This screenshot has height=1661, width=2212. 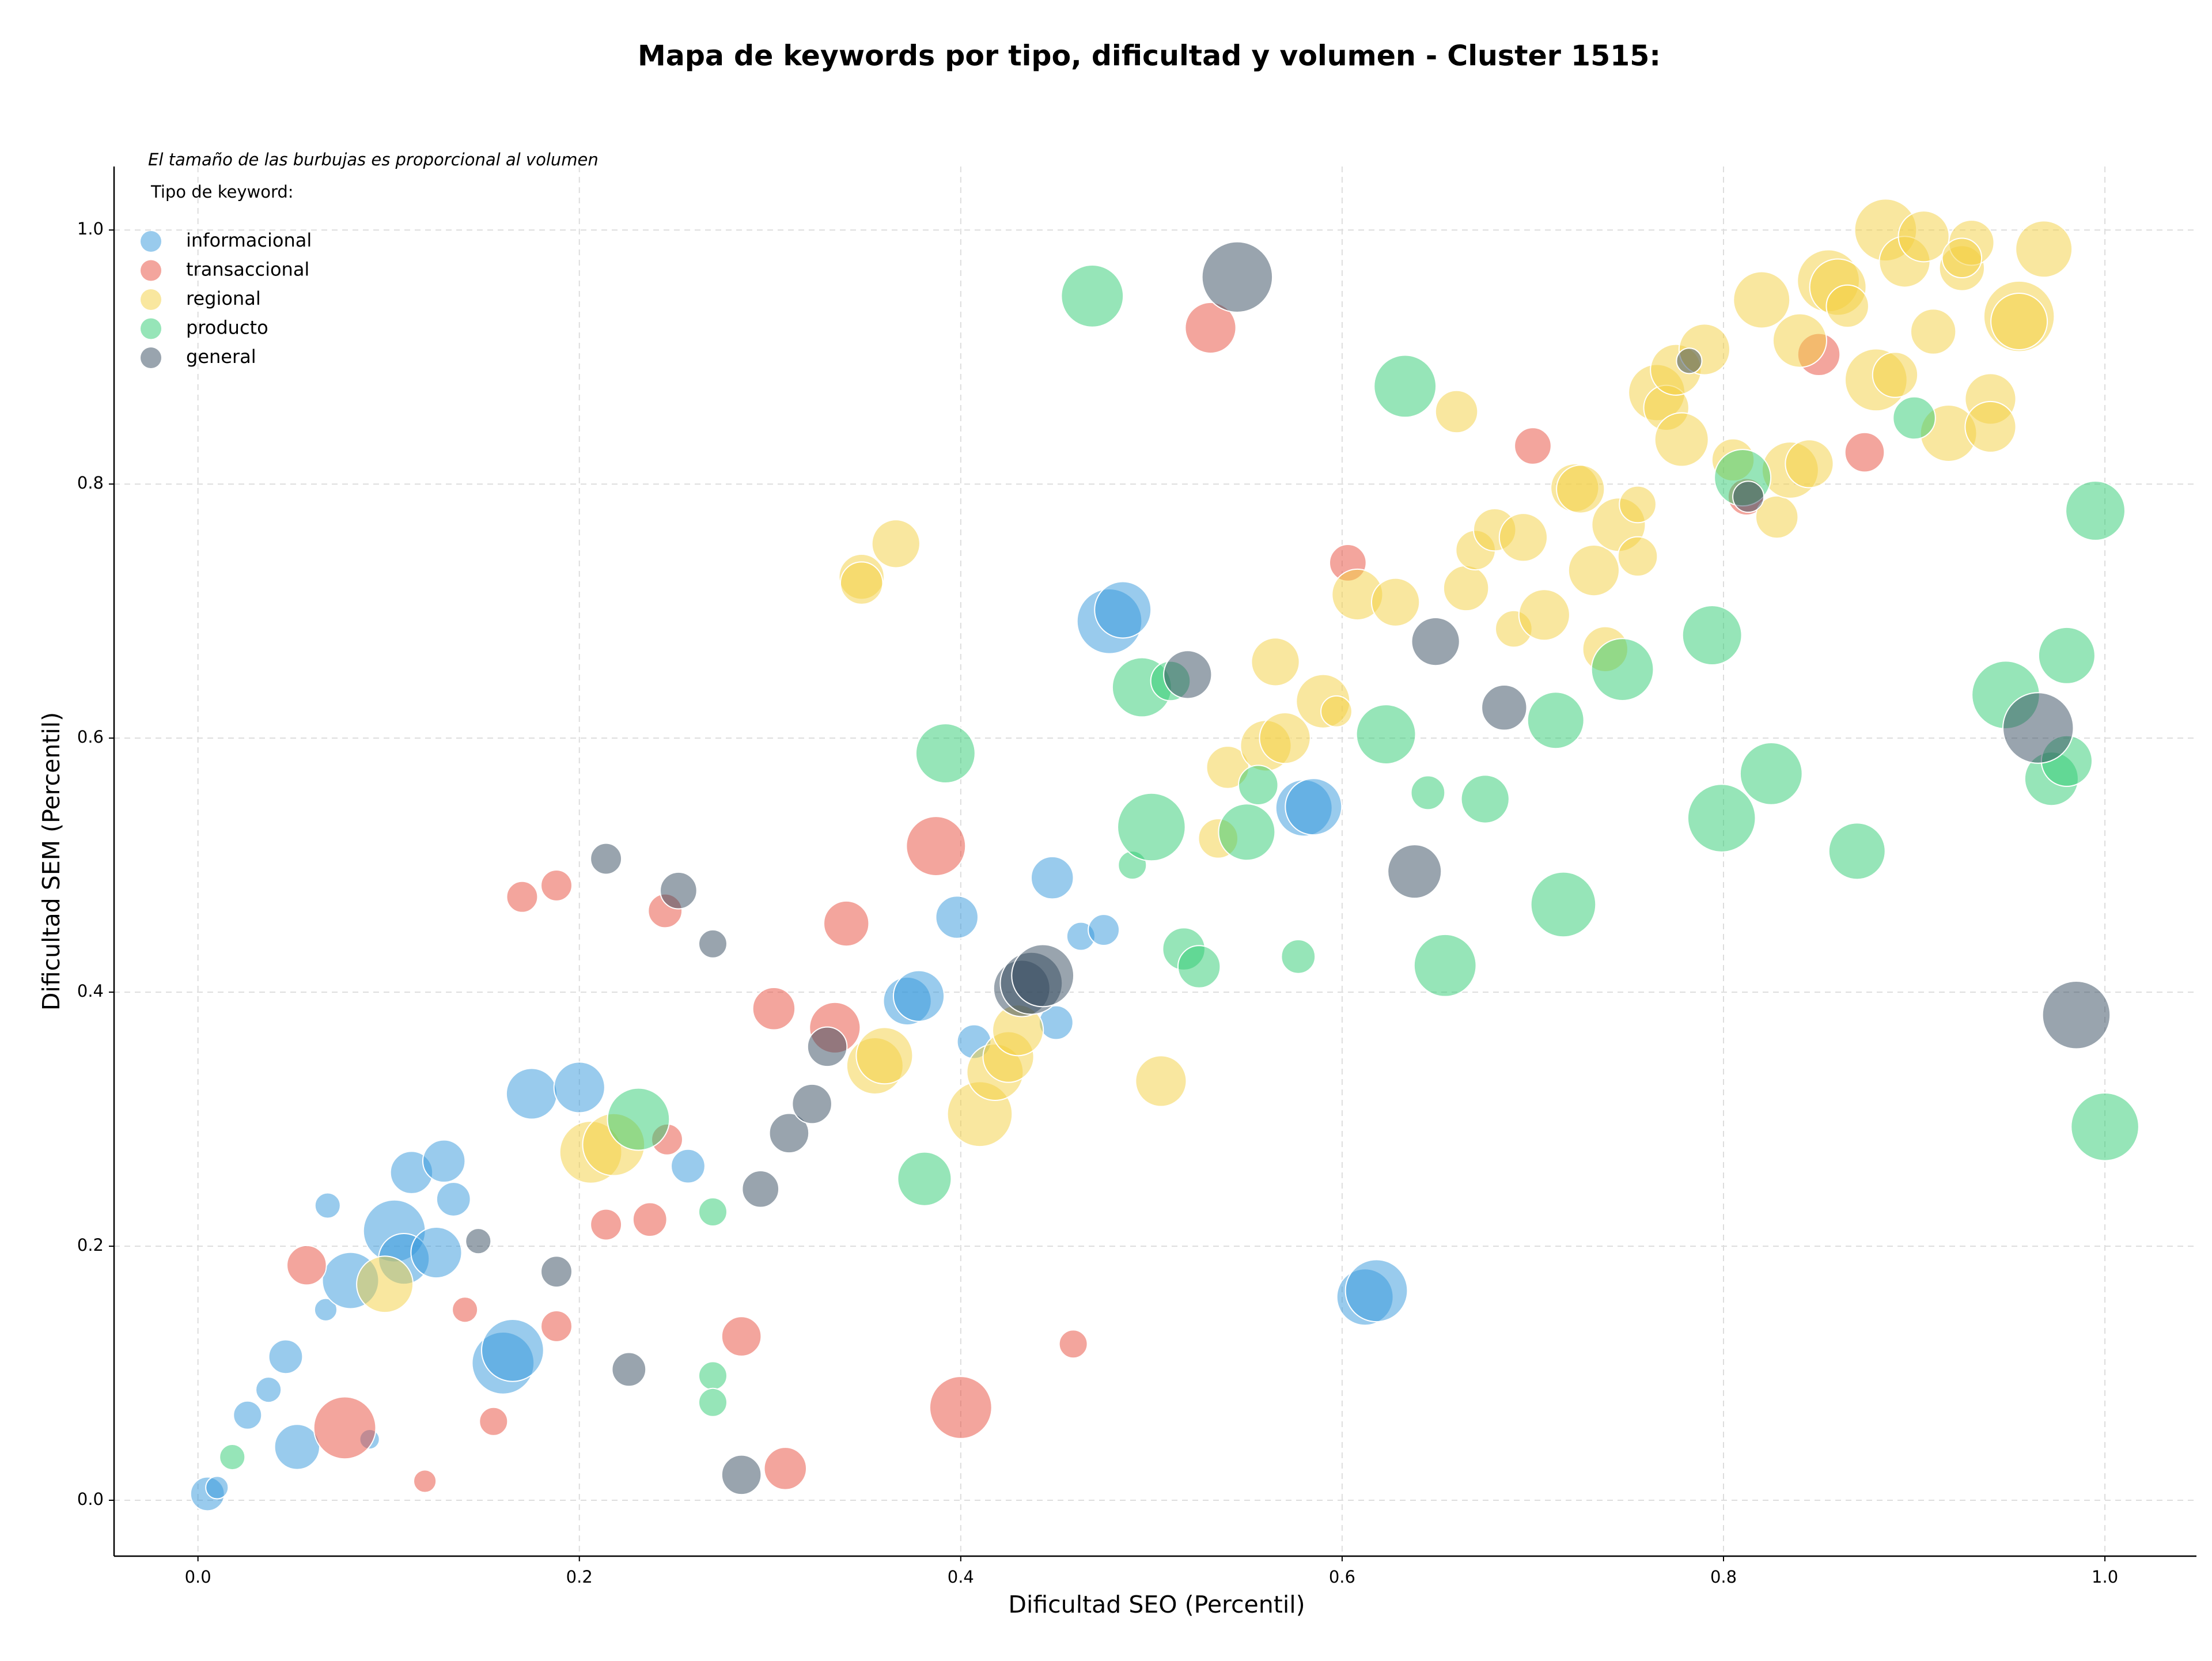 What do you see at coordinates (579, 1577) in the screenshot?
I see `x-tick-label: 0.2` at bounding box center [579, 1577].